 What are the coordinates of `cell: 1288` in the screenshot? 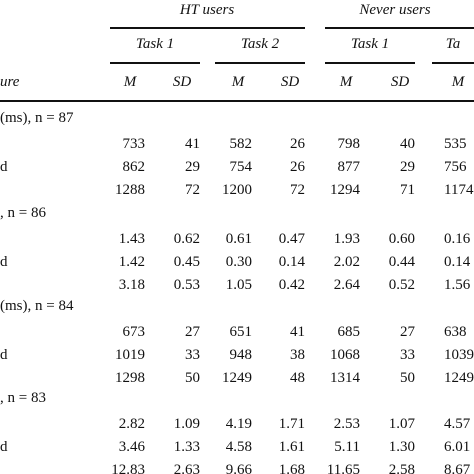 It's located at (130, 190).